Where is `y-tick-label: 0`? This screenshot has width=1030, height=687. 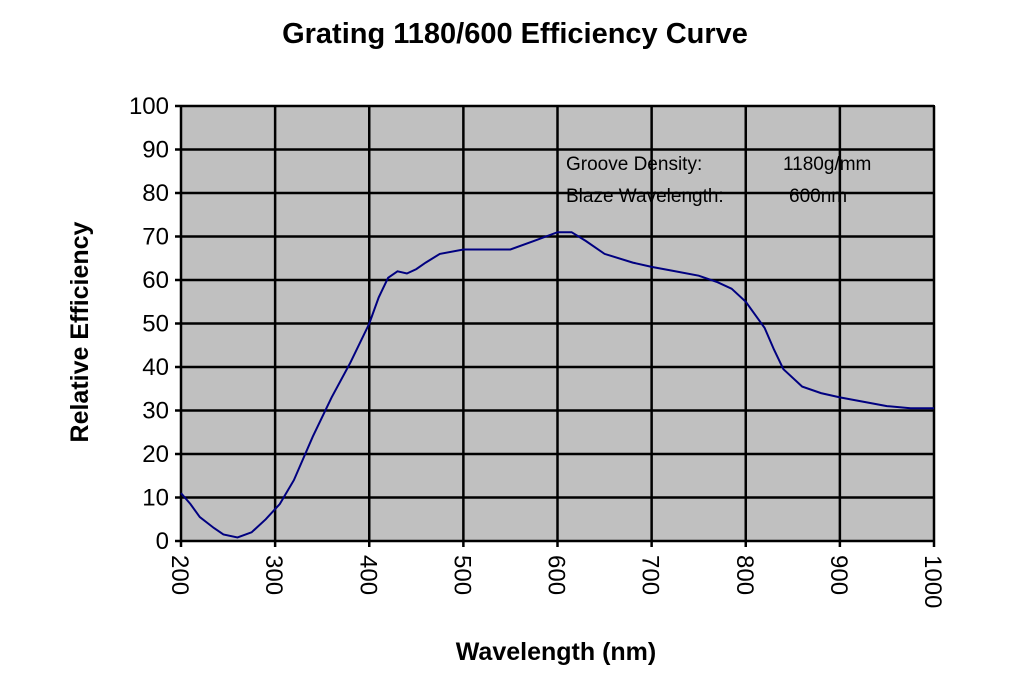
y-tick-label: 0 is located at coordinates (162, 541).